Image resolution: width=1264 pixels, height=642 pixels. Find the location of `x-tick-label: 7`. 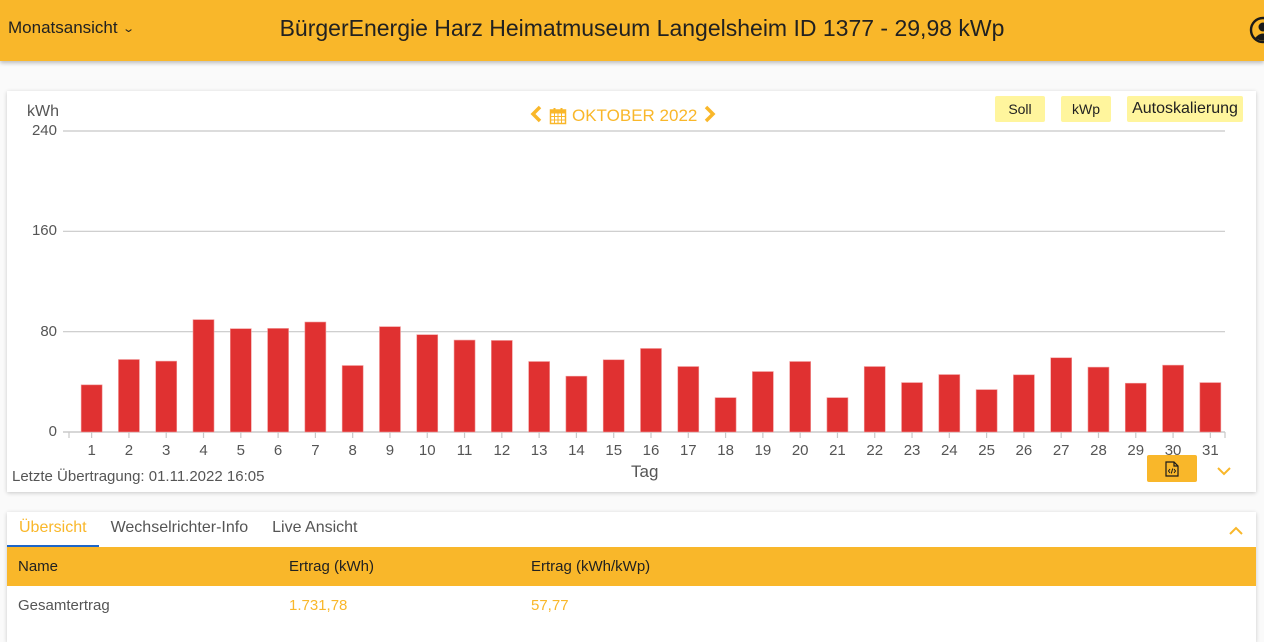

x-tick-label: 7 is located at coordinates (315, 450).